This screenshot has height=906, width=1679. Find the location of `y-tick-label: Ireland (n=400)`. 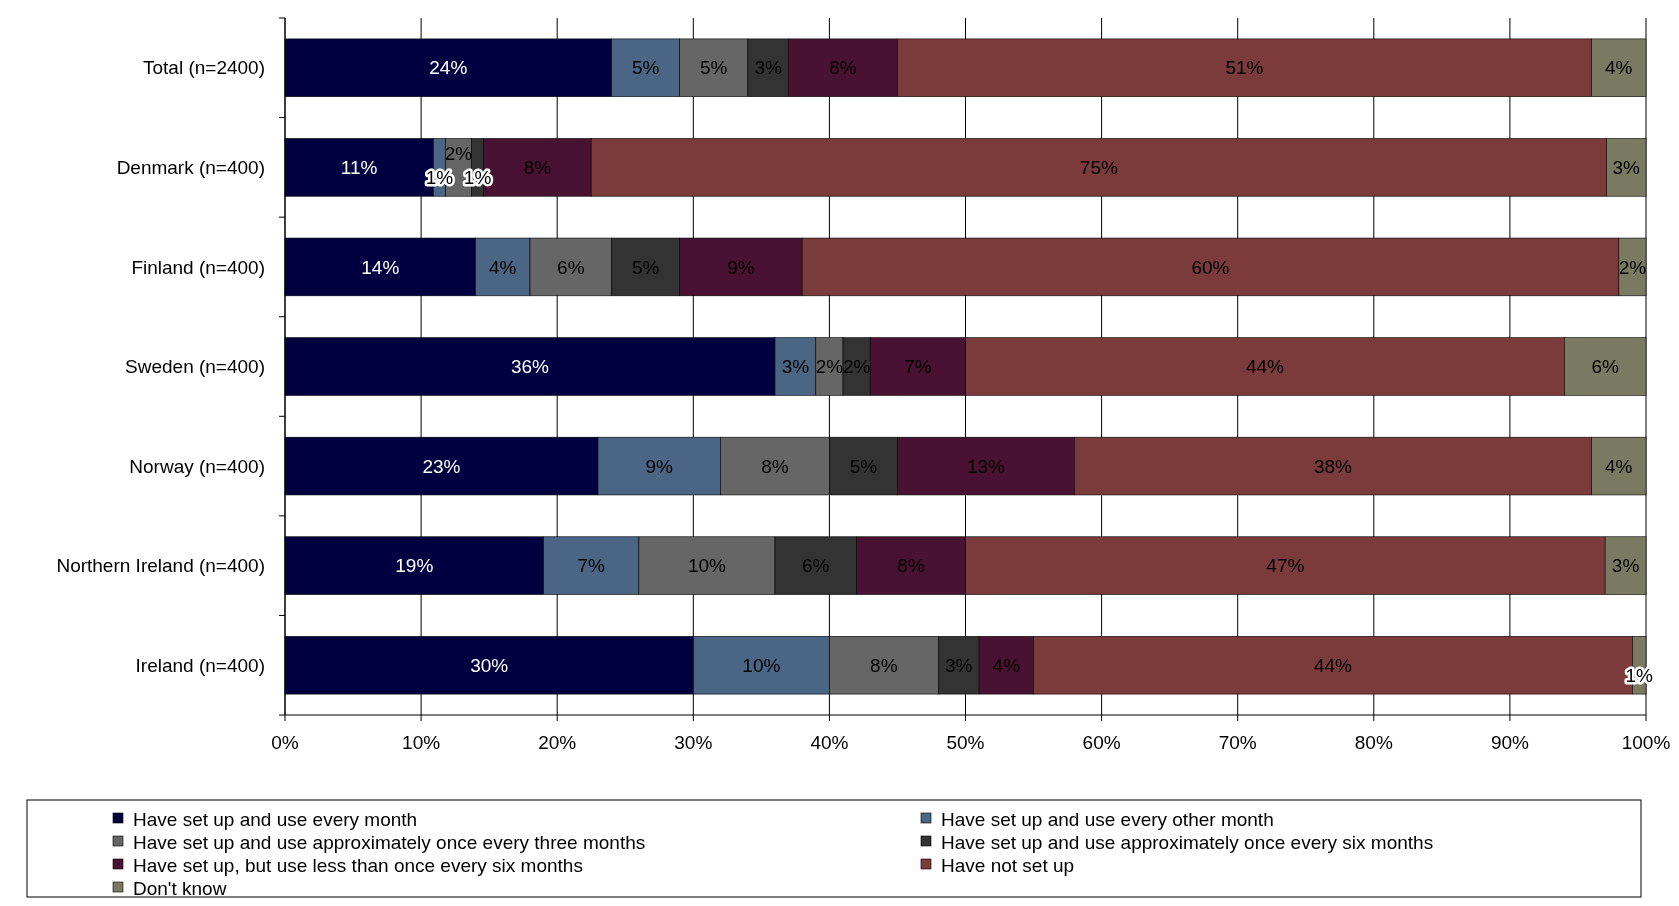

y-tick-label: Ireland (n=400) is located at coordinates (200, 665).